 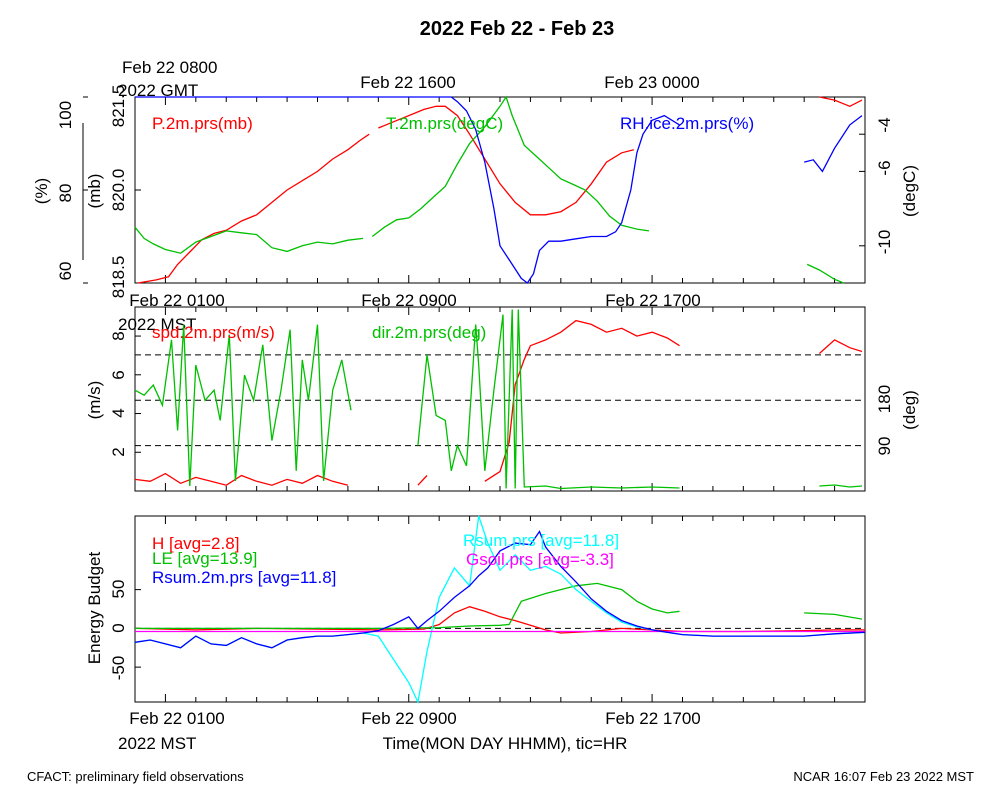 I want to click on bottom-axis-tick-label: Feb 22 0100, so click(x=176, y=718).